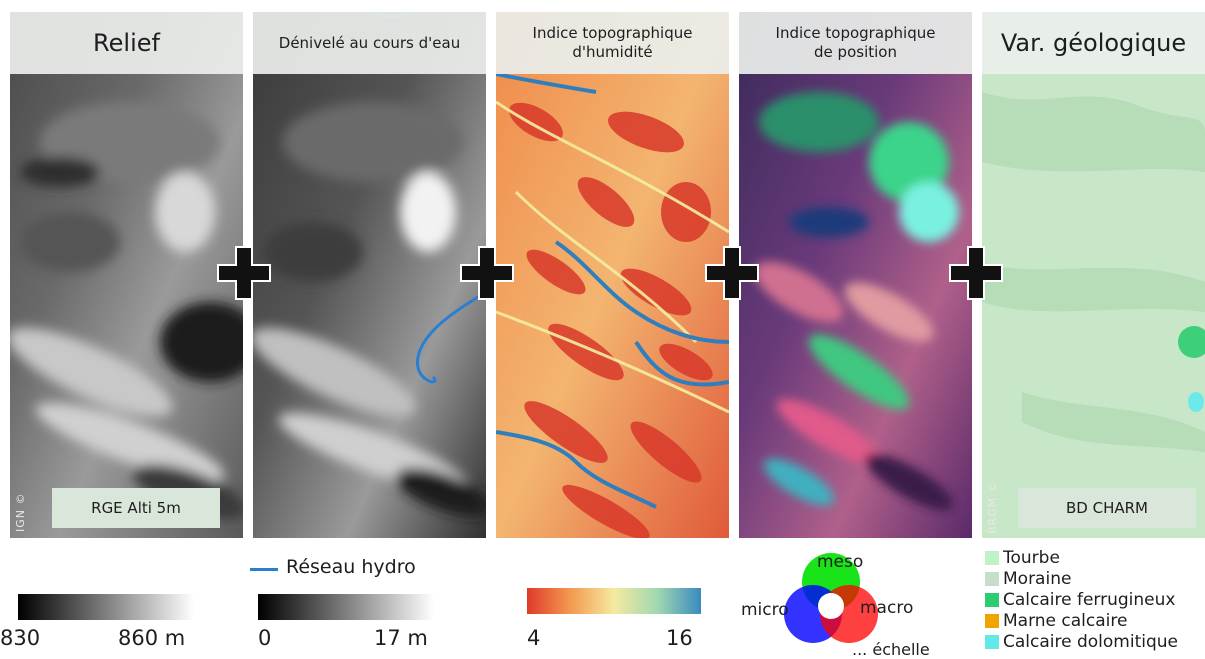 The image size is (1205, 659). I want to click on echelle-label: ... échelle, so click(891, 649).